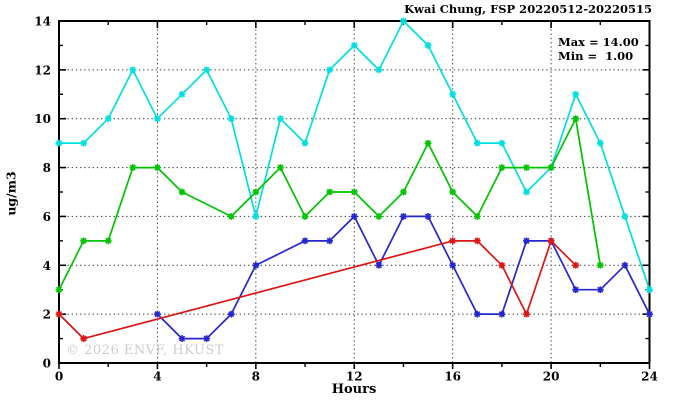 This screenshot has height=409, width=674. I want to click on x-tick-label: 8, so click(256, 377).